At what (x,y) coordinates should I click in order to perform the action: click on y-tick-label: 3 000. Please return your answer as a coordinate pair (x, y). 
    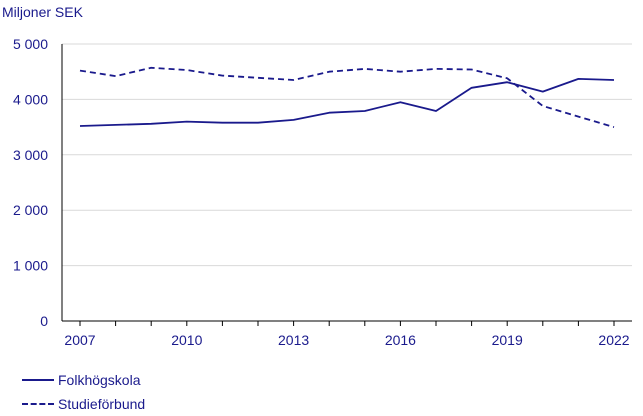
    Looking at the image, I should click on (30, 155).